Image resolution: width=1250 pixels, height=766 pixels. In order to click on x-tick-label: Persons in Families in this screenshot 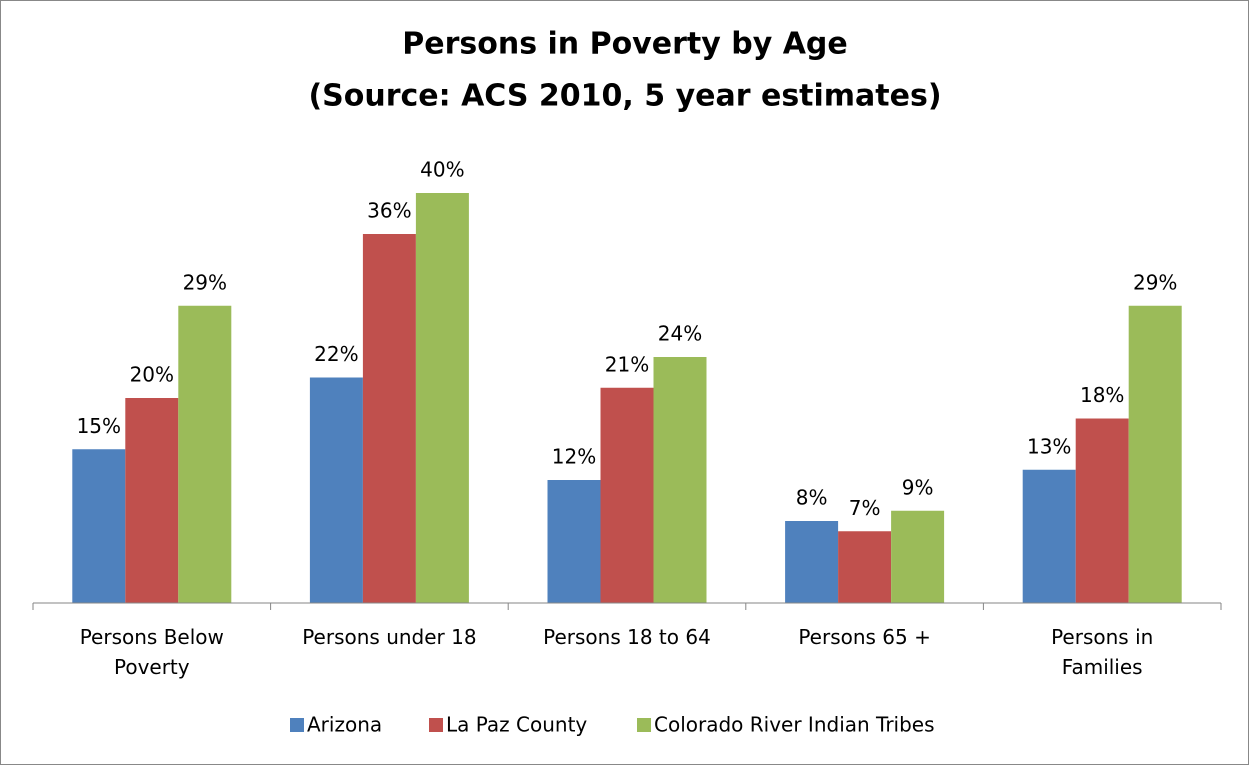, I will do `click(1102, 652)`.